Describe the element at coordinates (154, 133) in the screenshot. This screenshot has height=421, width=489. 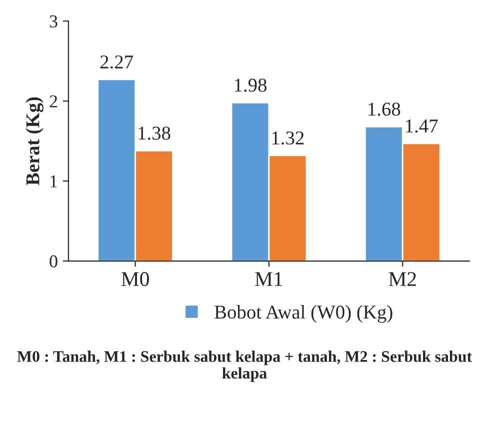
I see `data-label: 1.38` at that location.